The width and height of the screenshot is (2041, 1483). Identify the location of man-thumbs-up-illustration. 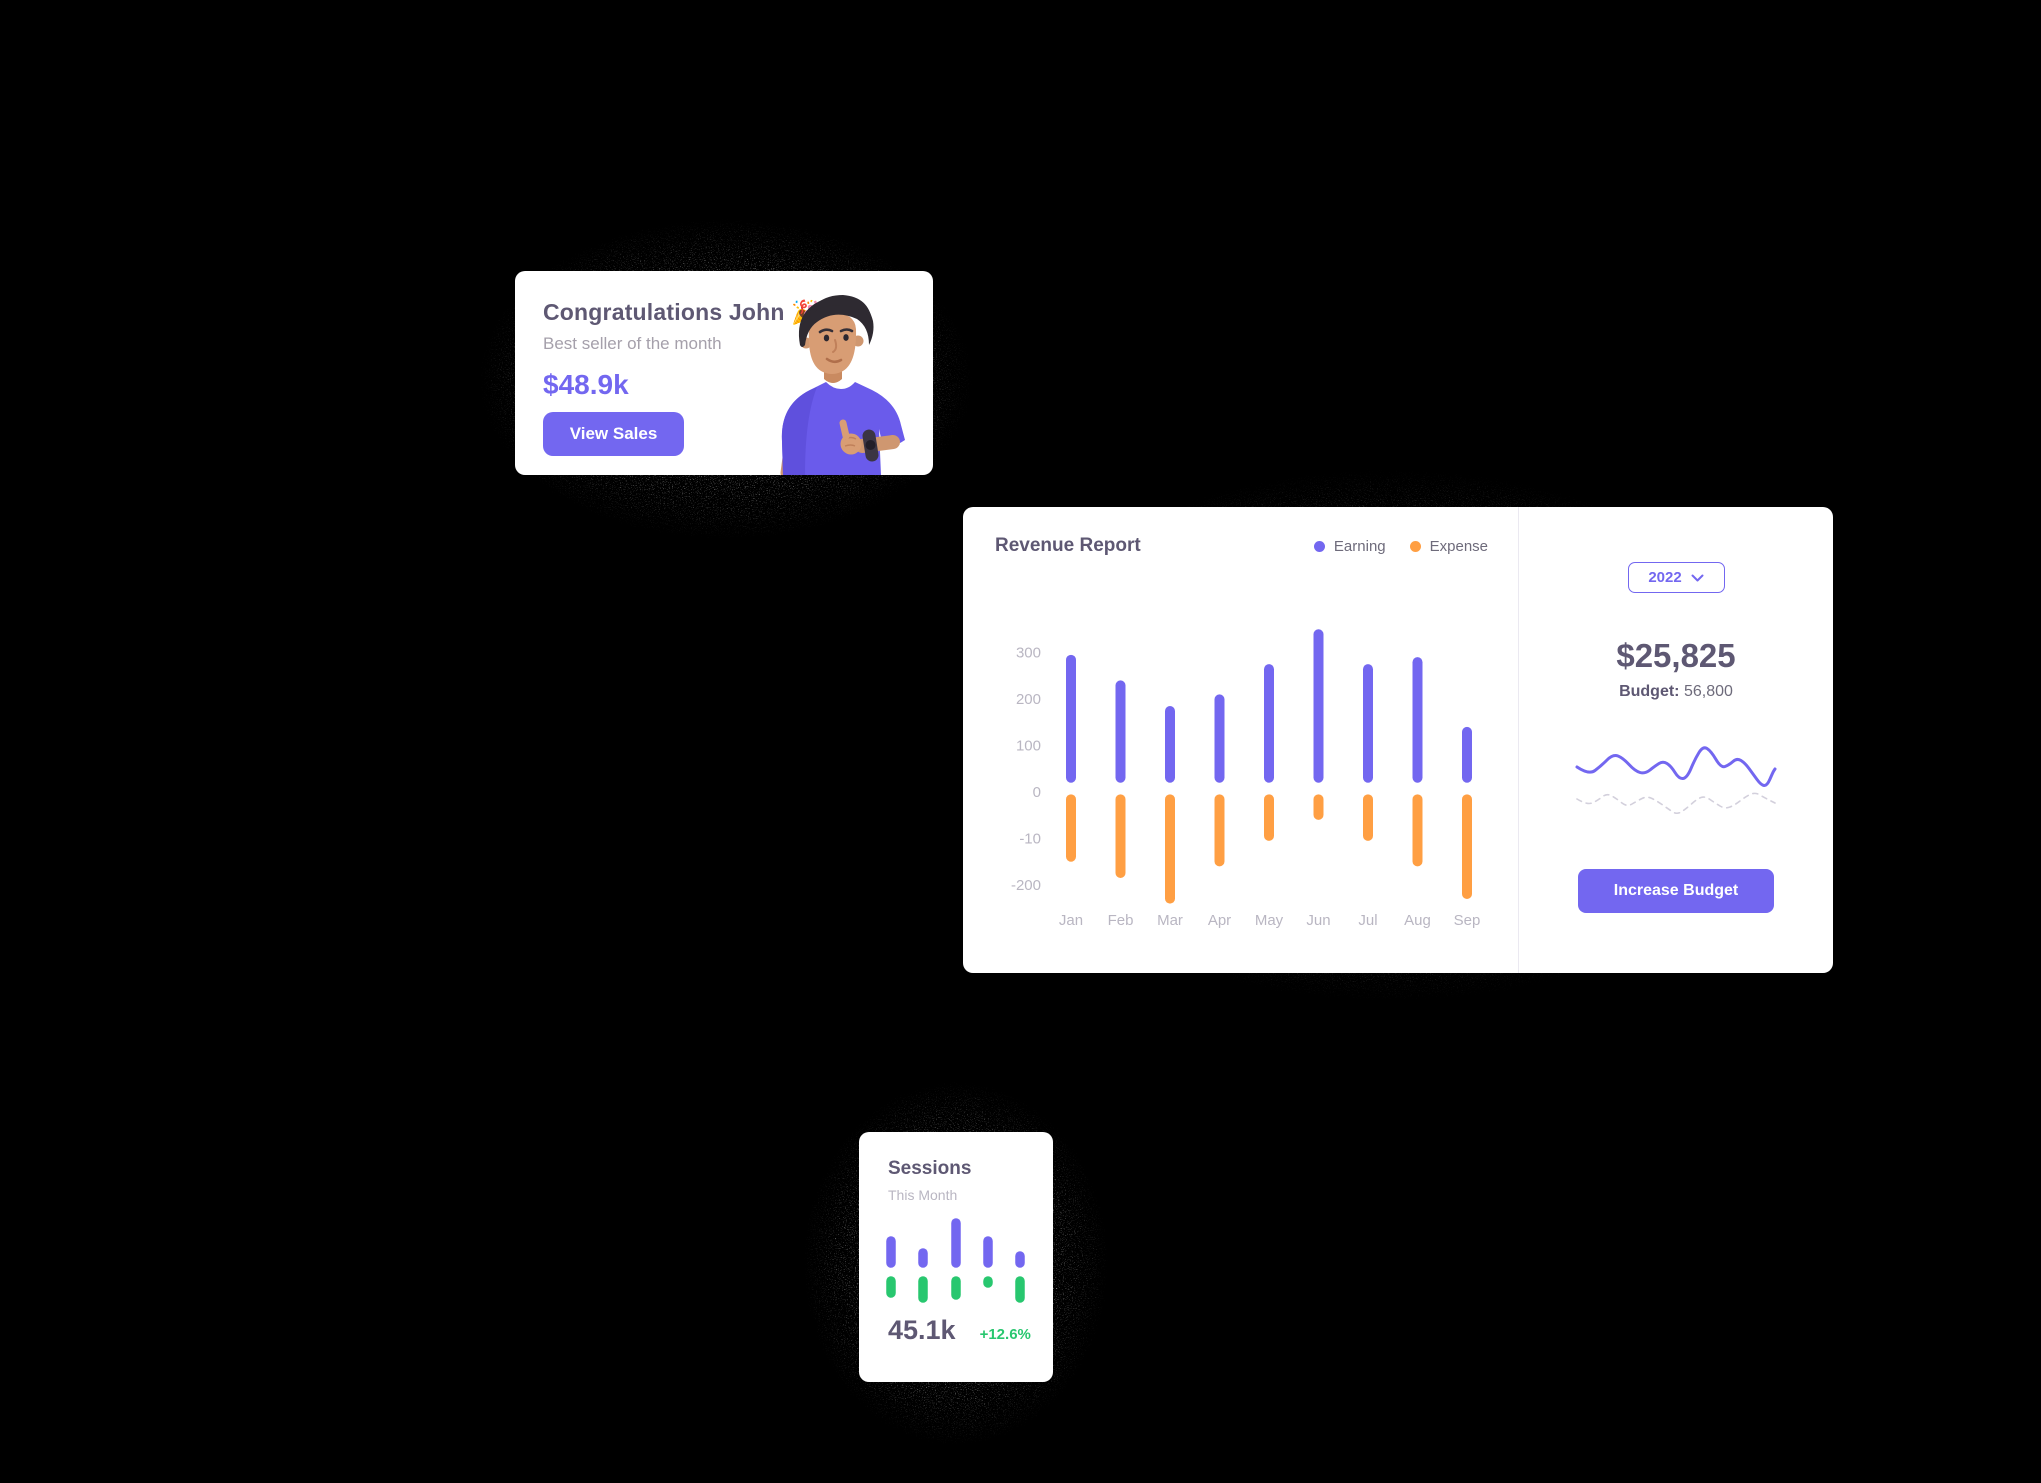
(842, 385).